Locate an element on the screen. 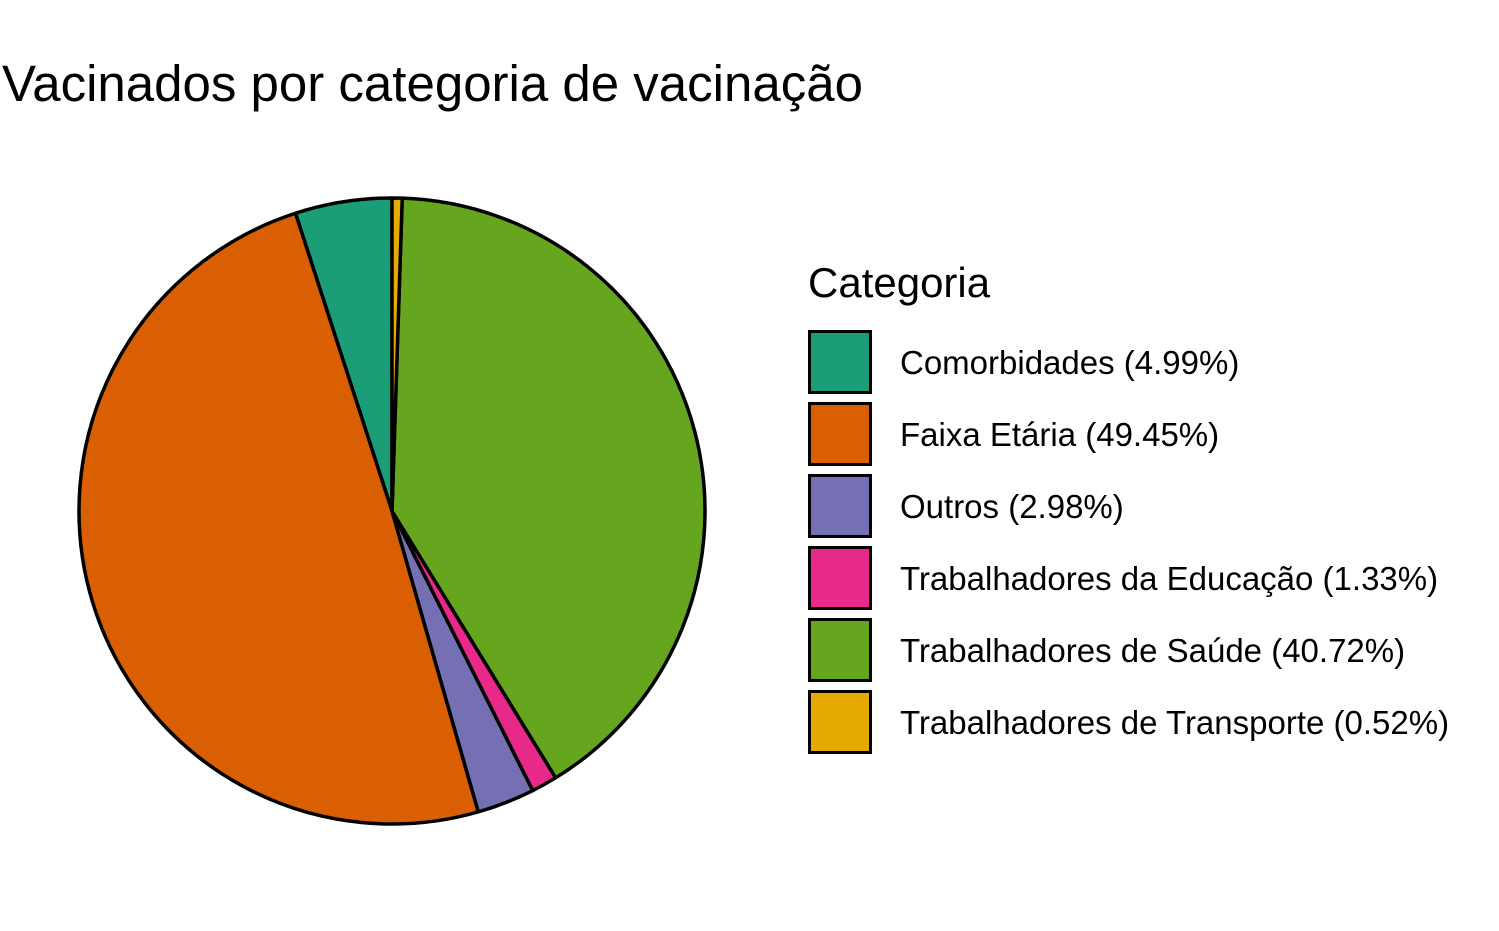 This screenshot has height=931, width=1499. legend-label-0: Comorbidades (4.99%) is located at coordinates (1070, 362).